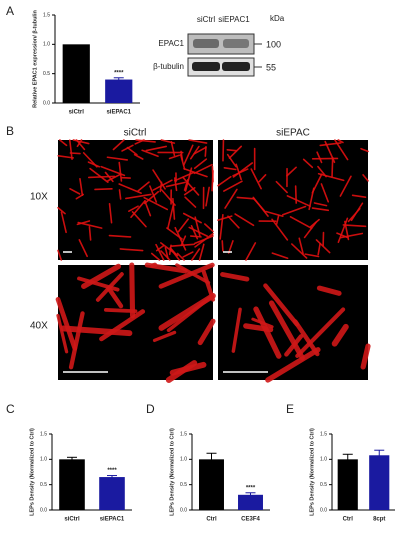 This screenshot has width=405, height=550. I want to click on column-label: siEPAC, so click(293, 133).